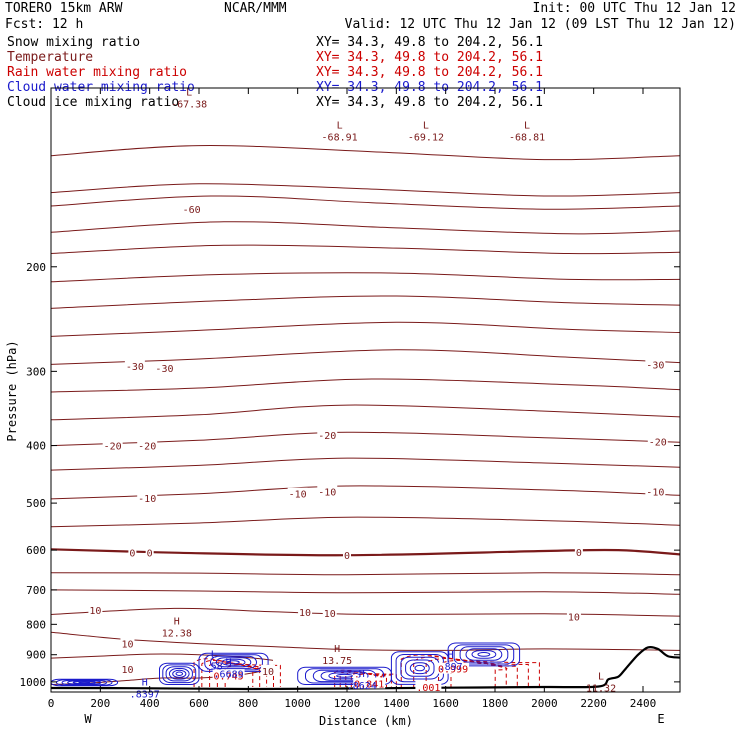  What do you see at coordinates (347, 556) in the screenshot?
I see `contour-label-14: 0` at bounding box center [347, 556].